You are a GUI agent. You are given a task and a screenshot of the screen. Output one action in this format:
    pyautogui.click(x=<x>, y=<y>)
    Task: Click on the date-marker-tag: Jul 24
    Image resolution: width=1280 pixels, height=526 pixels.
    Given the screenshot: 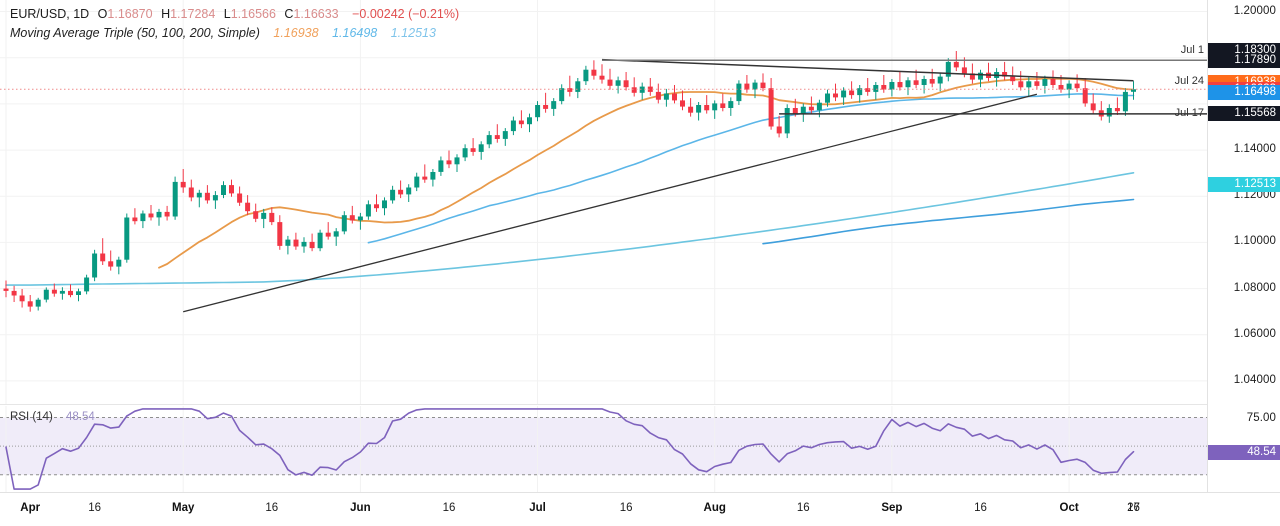 What is the action you would take?
    pyautogui.click(x=1189, y=81)
    